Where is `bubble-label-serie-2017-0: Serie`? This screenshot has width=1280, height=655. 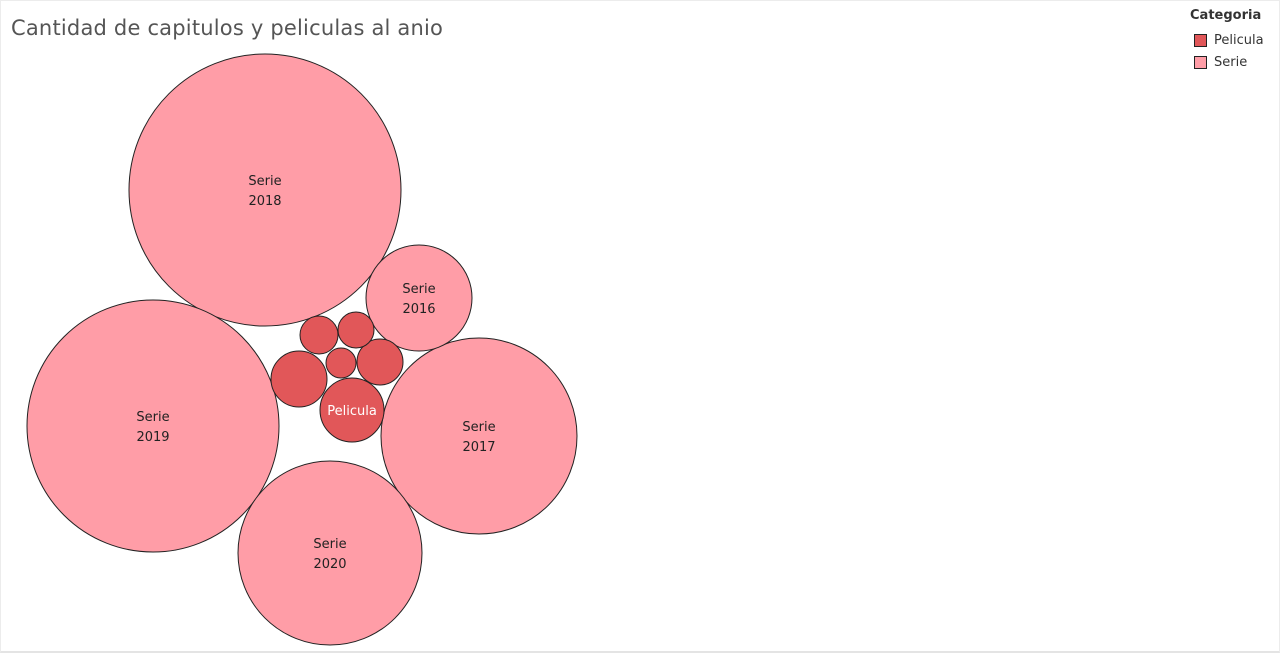 bubble-label-serie-2017-0: Serie is located at coordinates (478, 427).